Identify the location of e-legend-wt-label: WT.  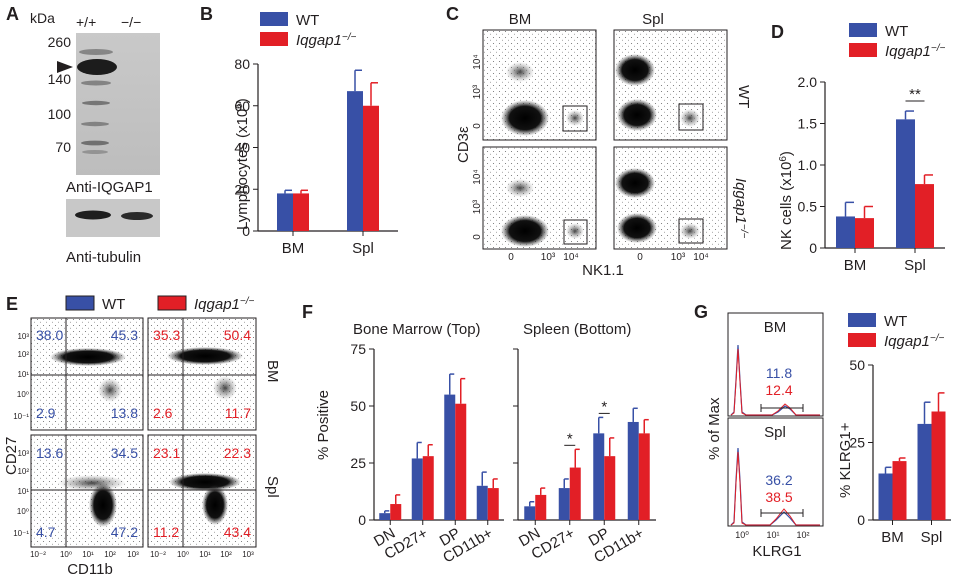
(113, 304).